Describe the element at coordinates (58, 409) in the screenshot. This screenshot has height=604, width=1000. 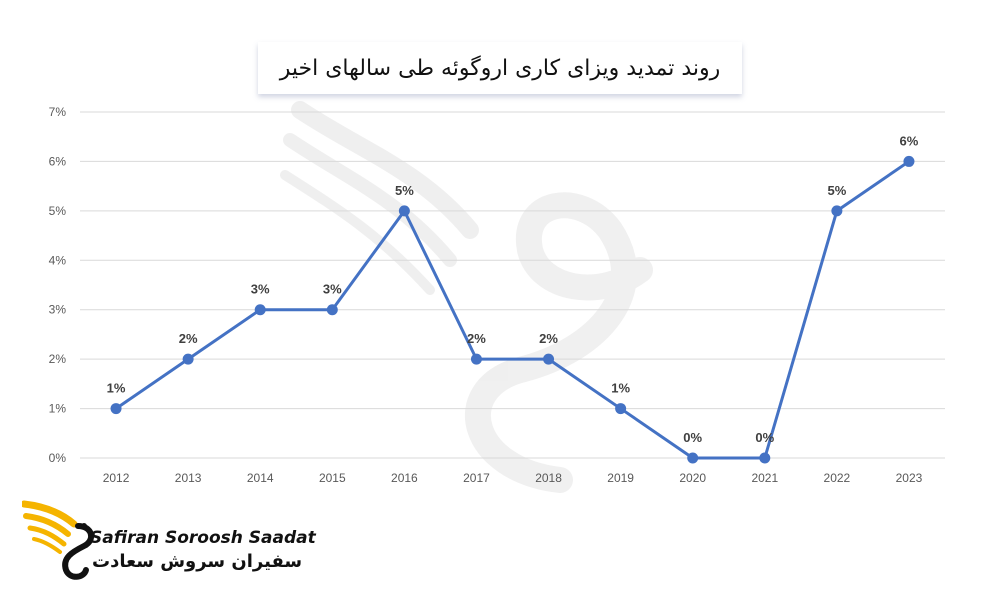
I see `y-tick-label: 1%` at that location.